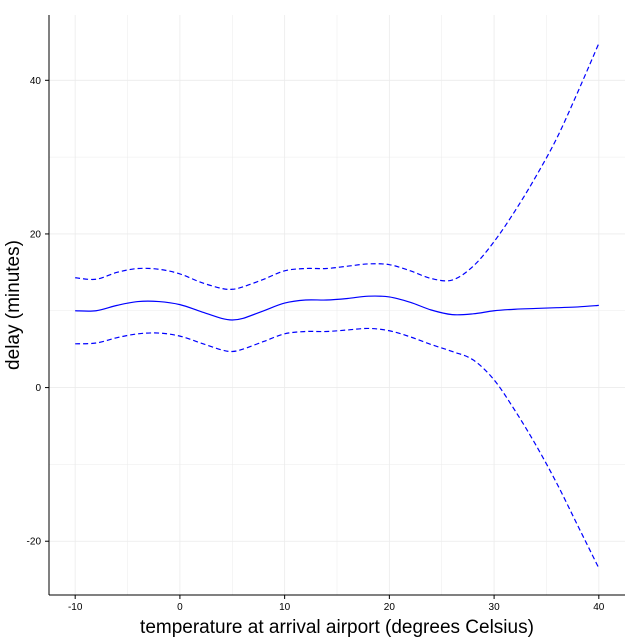 The width and height of the screenshot is (640, 640). What do you see at coordinates (34, 542) in the screenshot?
I see `y-tick-label: -20` at bounding box center [34, 542].